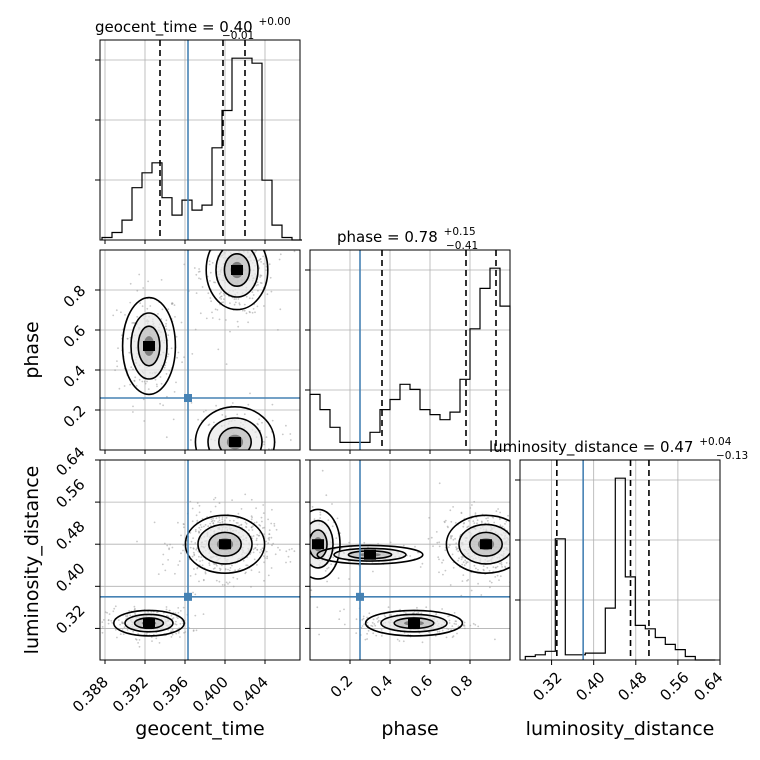  Describe the element at coordinates (414, 623) in the screenshot. I see `contour-line` at that location.